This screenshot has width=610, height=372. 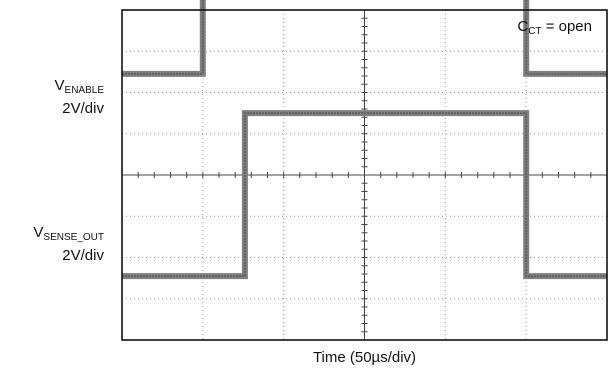 I want to click on channel-name-v-sense-out: VSENSE_OUT, so click(x=68, y=233).